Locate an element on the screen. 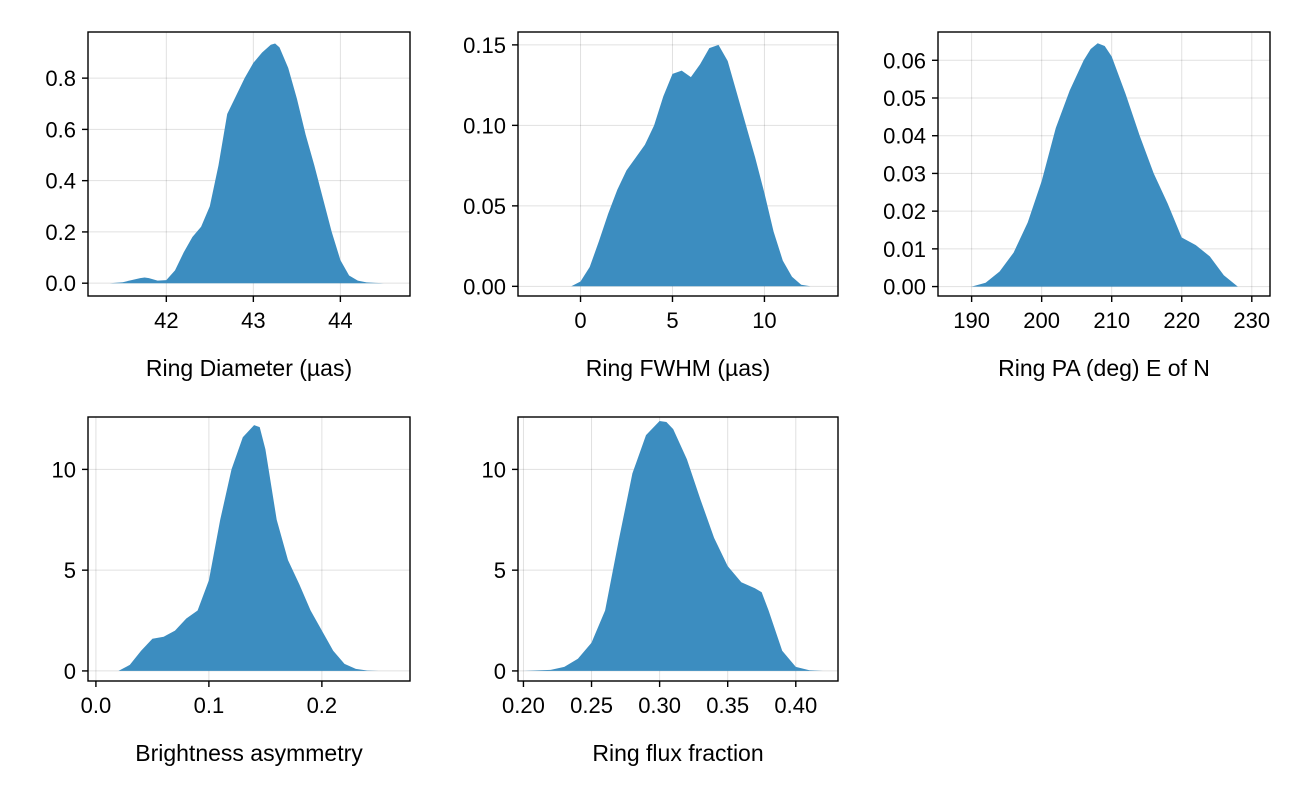 This screenshot has width=1300, height=800. y-tick-label: 0.0 is located at coordinates (60, 283).